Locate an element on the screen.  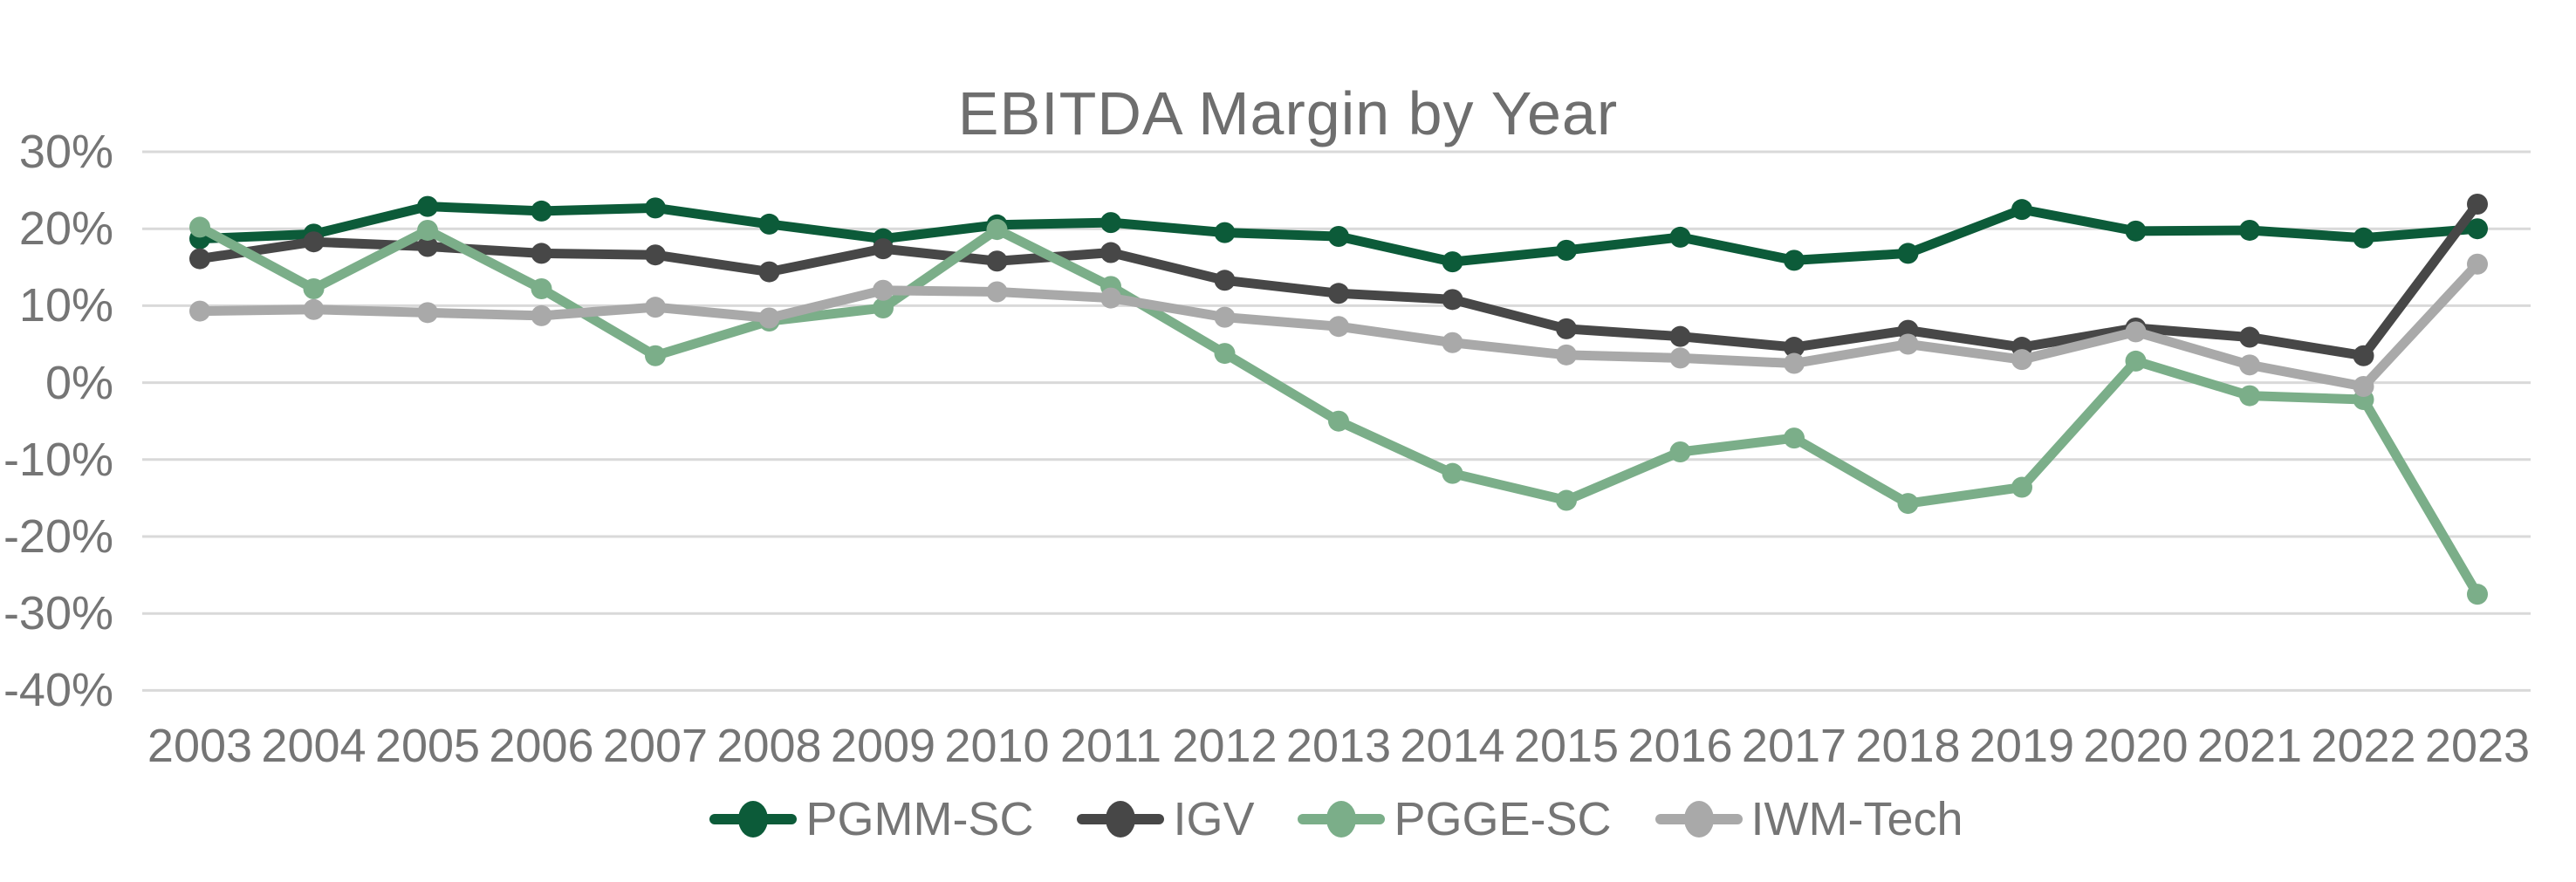
data-point-pgge-sc-2012 is located at coordinates (1225, 354).